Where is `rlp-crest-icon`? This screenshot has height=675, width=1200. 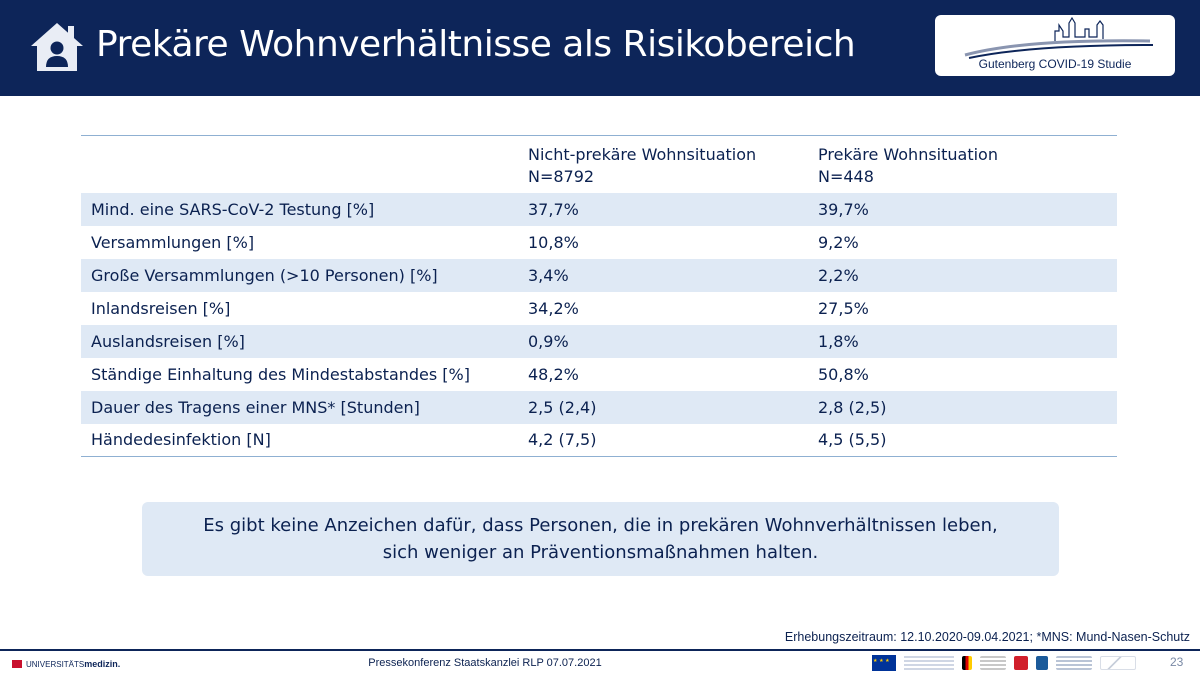 rlp-crest-icon is located at coordinates (967, 663).